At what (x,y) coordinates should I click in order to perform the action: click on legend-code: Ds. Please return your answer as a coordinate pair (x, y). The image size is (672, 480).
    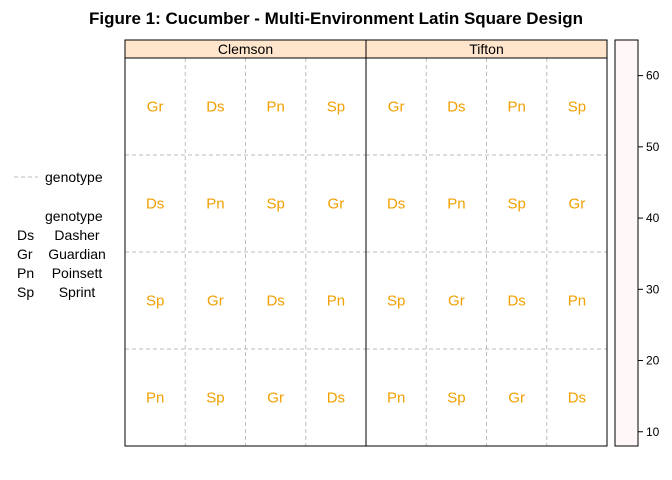
    Looking at the image, I should click on (25, 235).